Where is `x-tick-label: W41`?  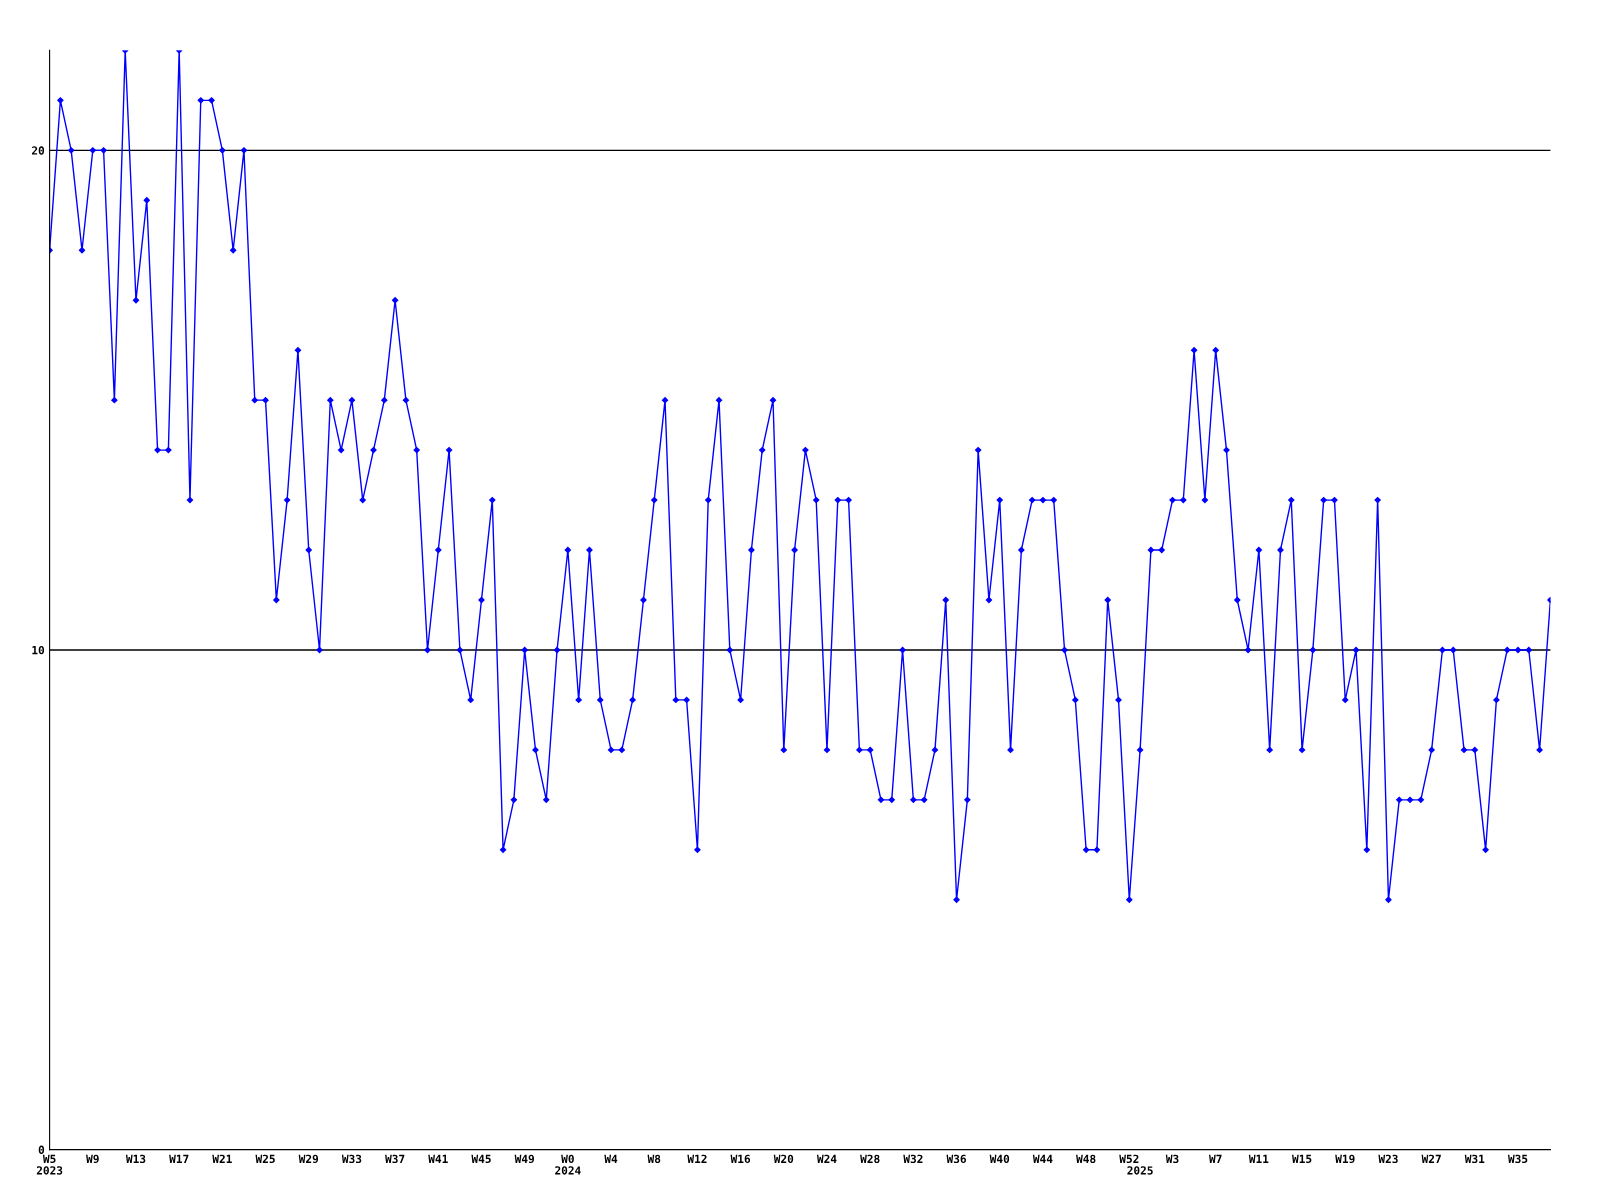 x-tick-label: W41 is located at coordinates (438, 1158).